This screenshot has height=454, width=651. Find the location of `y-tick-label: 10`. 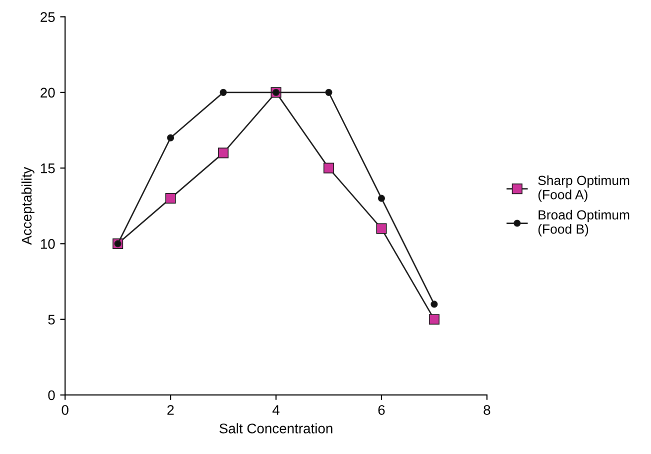

y-tick-label: 10 is located at coordinates (47, 244).